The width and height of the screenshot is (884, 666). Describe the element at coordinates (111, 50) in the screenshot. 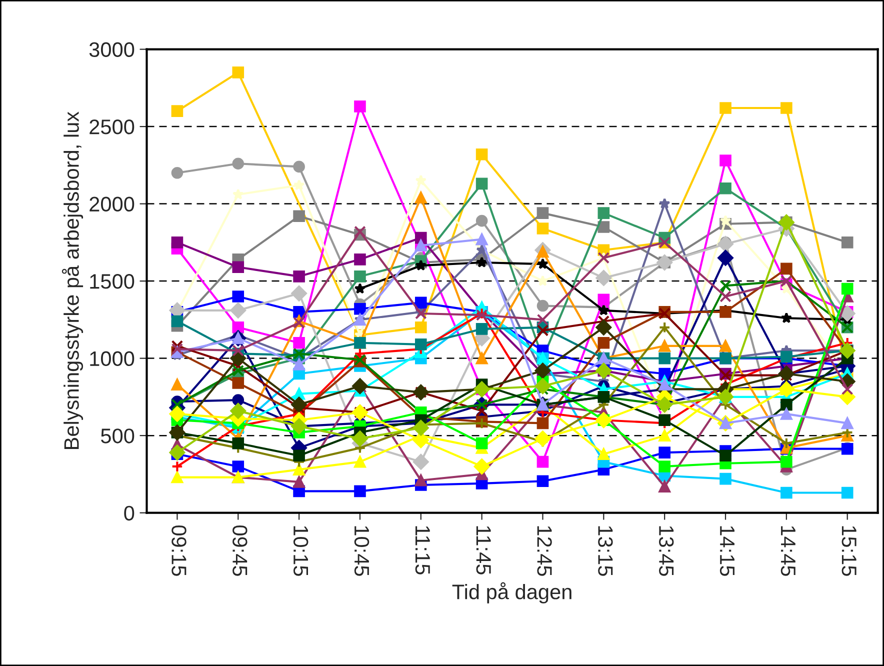

I see `y-tick-label: 3000` at that location.